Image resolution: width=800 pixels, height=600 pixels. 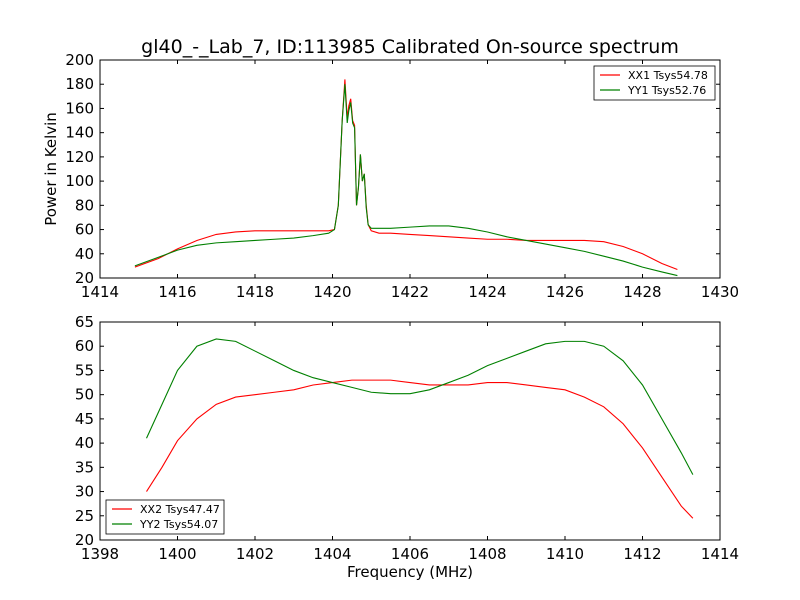 I want to click on x-tick-label: 1408, so click(x=487, y=554).